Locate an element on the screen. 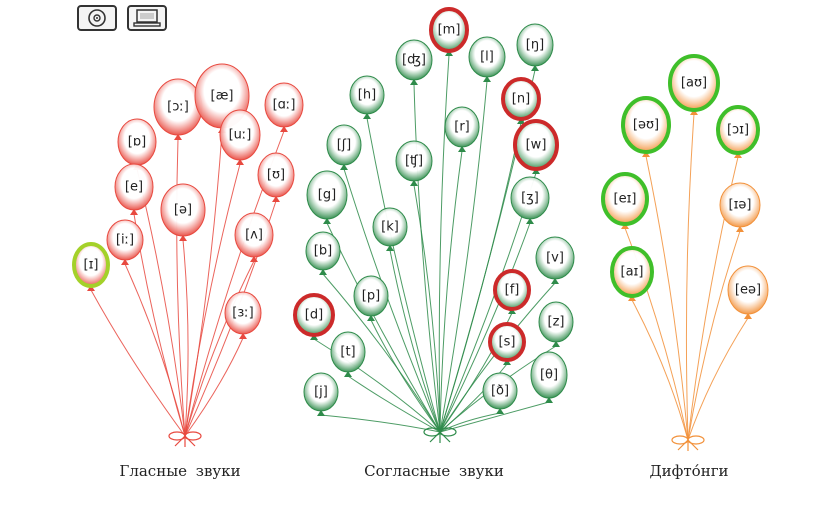 The image size is (814, 510). balloon: [ʧ] is located at coordinates (414, 163).